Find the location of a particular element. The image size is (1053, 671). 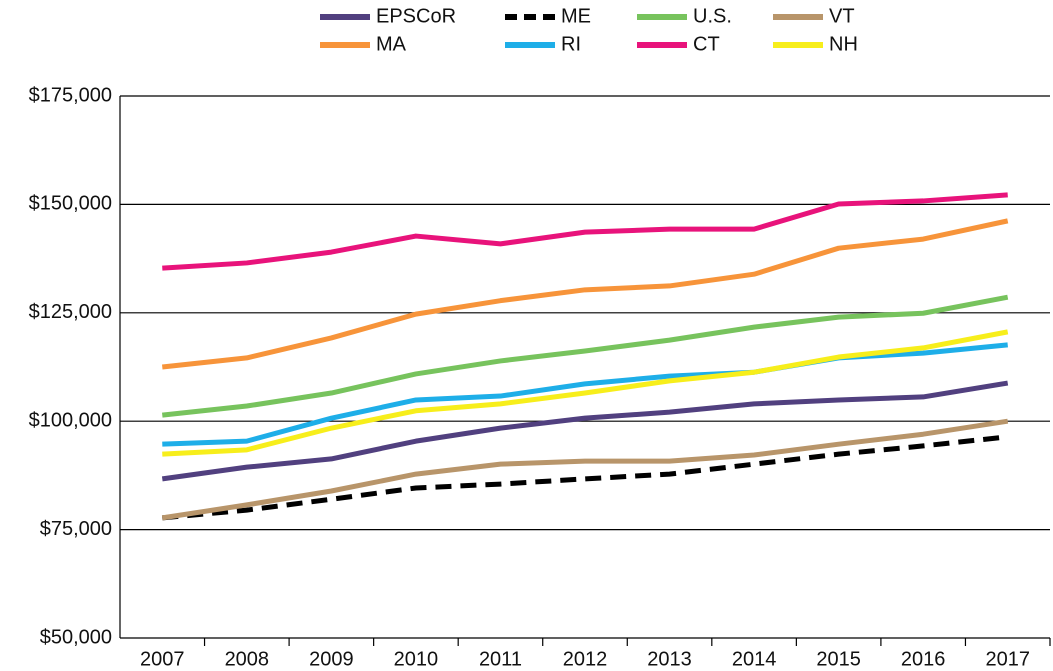

x-tick-label: 2008 is located at coordinates (247, 659).